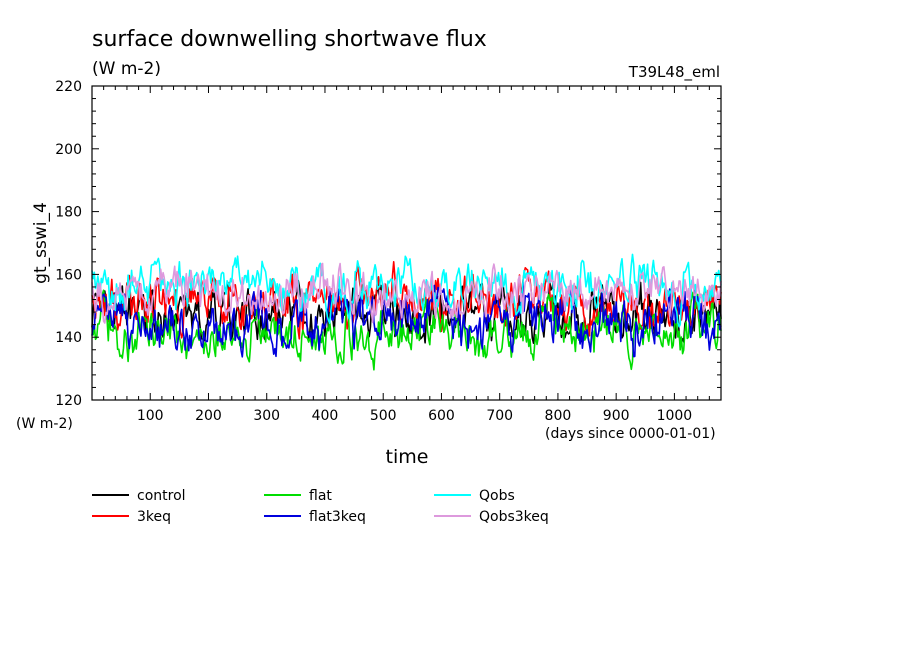  Describe the element at coordinates (383, 416) in the screenshot. I see `x-tick-label: 500` at that location.